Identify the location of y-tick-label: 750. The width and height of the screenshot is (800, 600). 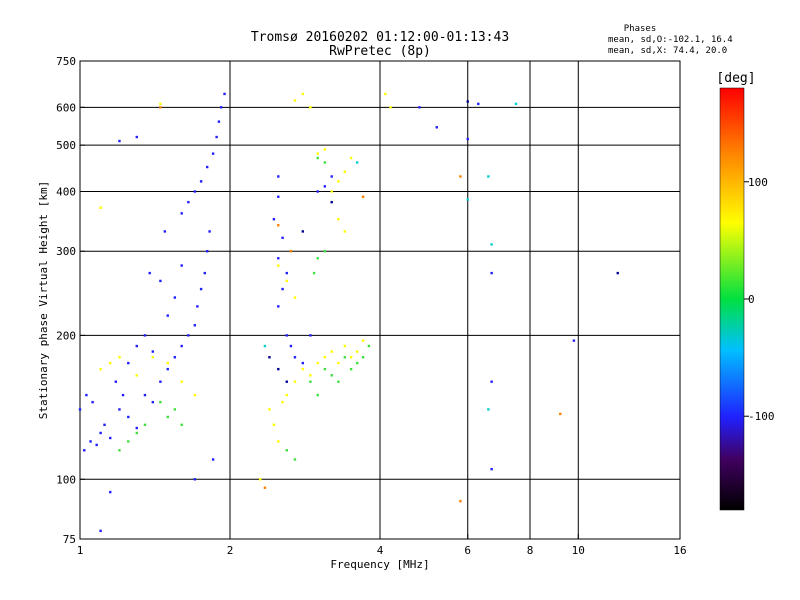
(66, 61).